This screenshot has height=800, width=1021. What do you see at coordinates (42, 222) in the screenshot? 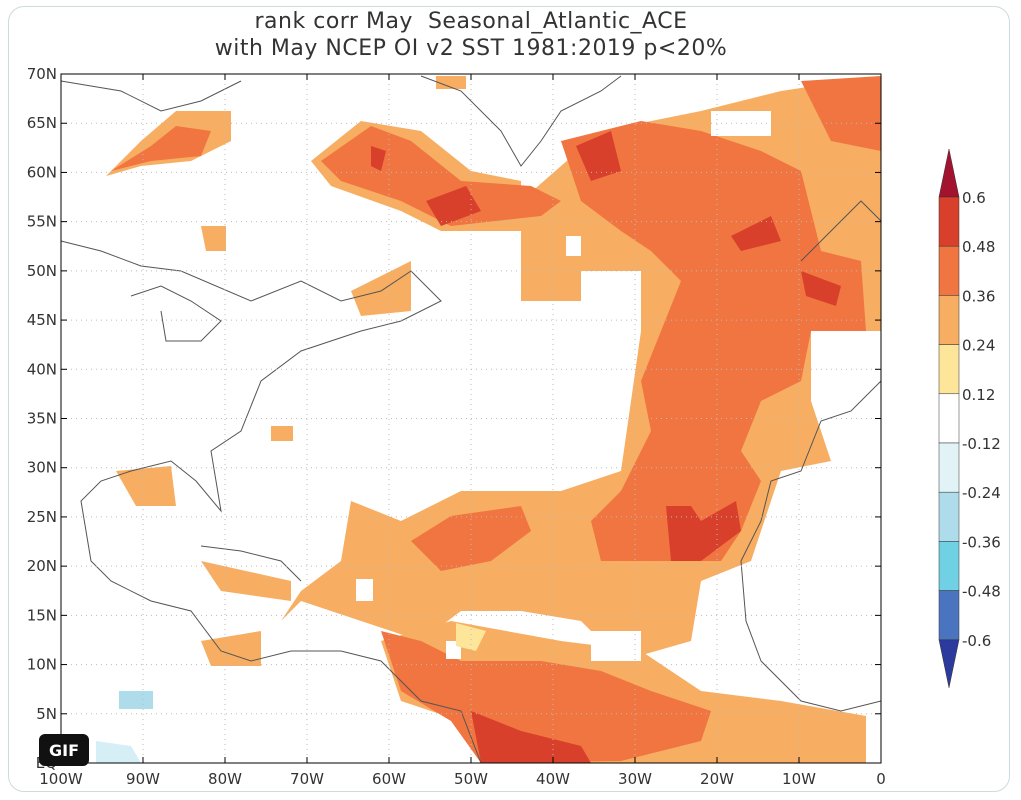
I see `lat-label: 55N` at bounding box center [42, 222].